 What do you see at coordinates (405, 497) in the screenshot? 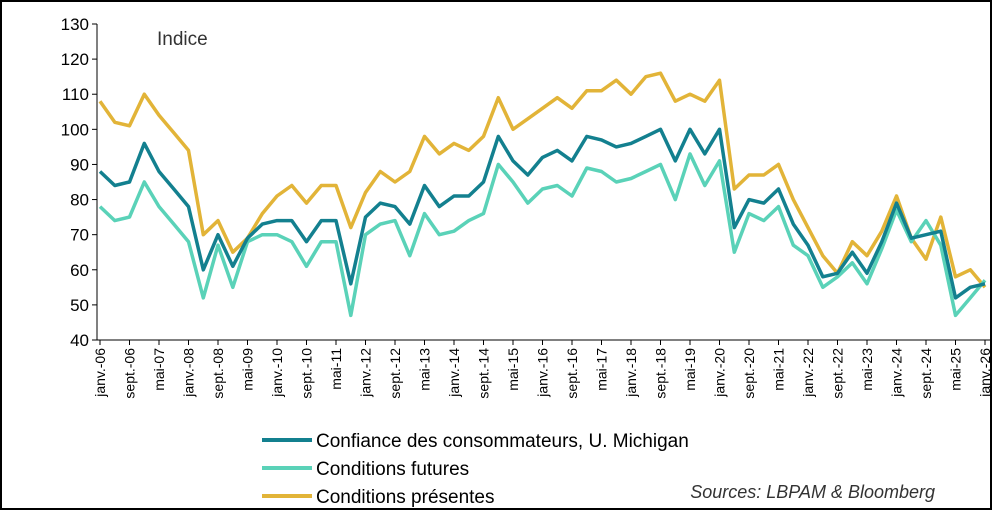
I see `legend-label: Conditions présentes` at bounding box center [405, 497].